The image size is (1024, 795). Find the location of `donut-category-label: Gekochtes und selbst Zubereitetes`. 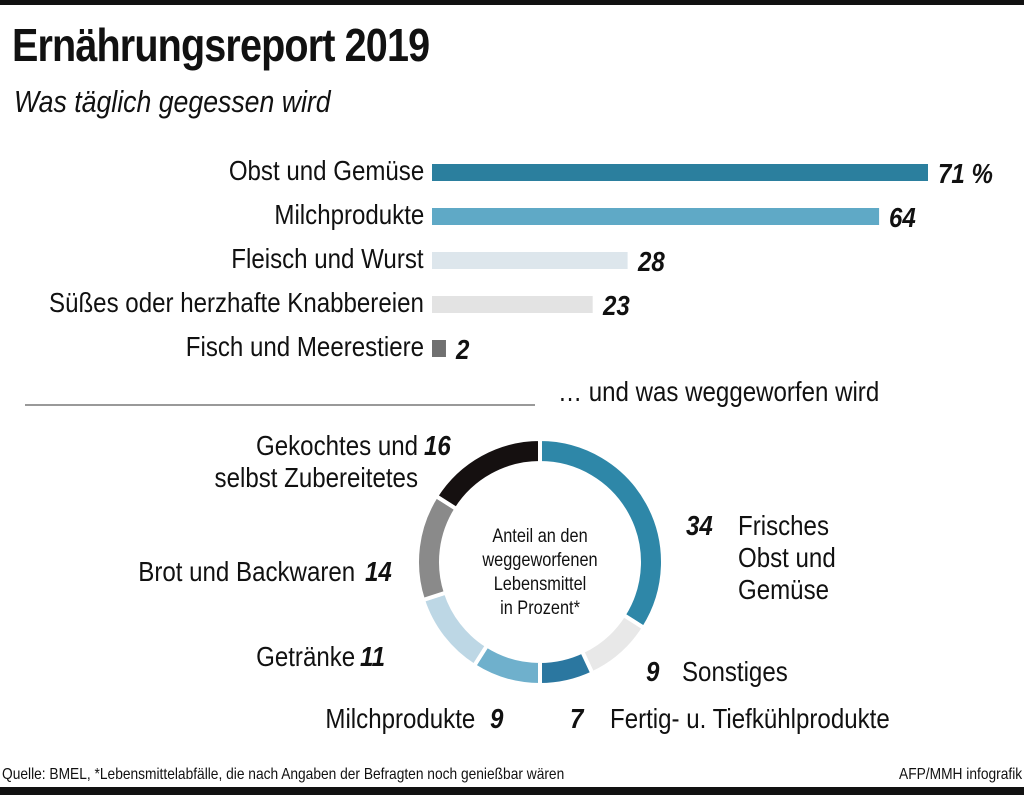

donut-category-label: Gekochtes und selbst Zubereitetes is located at coordinates (316, 461).